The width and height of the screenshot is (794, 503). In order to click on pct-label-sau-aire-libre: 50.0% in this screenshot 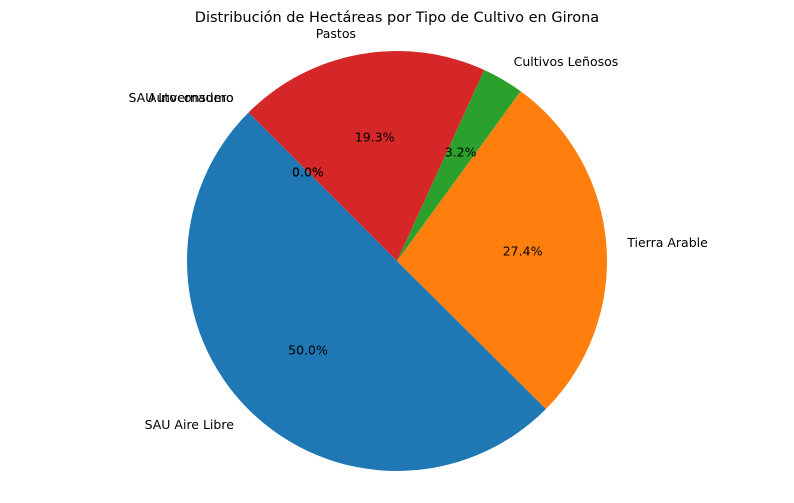, I will do `click(308, 350)`.